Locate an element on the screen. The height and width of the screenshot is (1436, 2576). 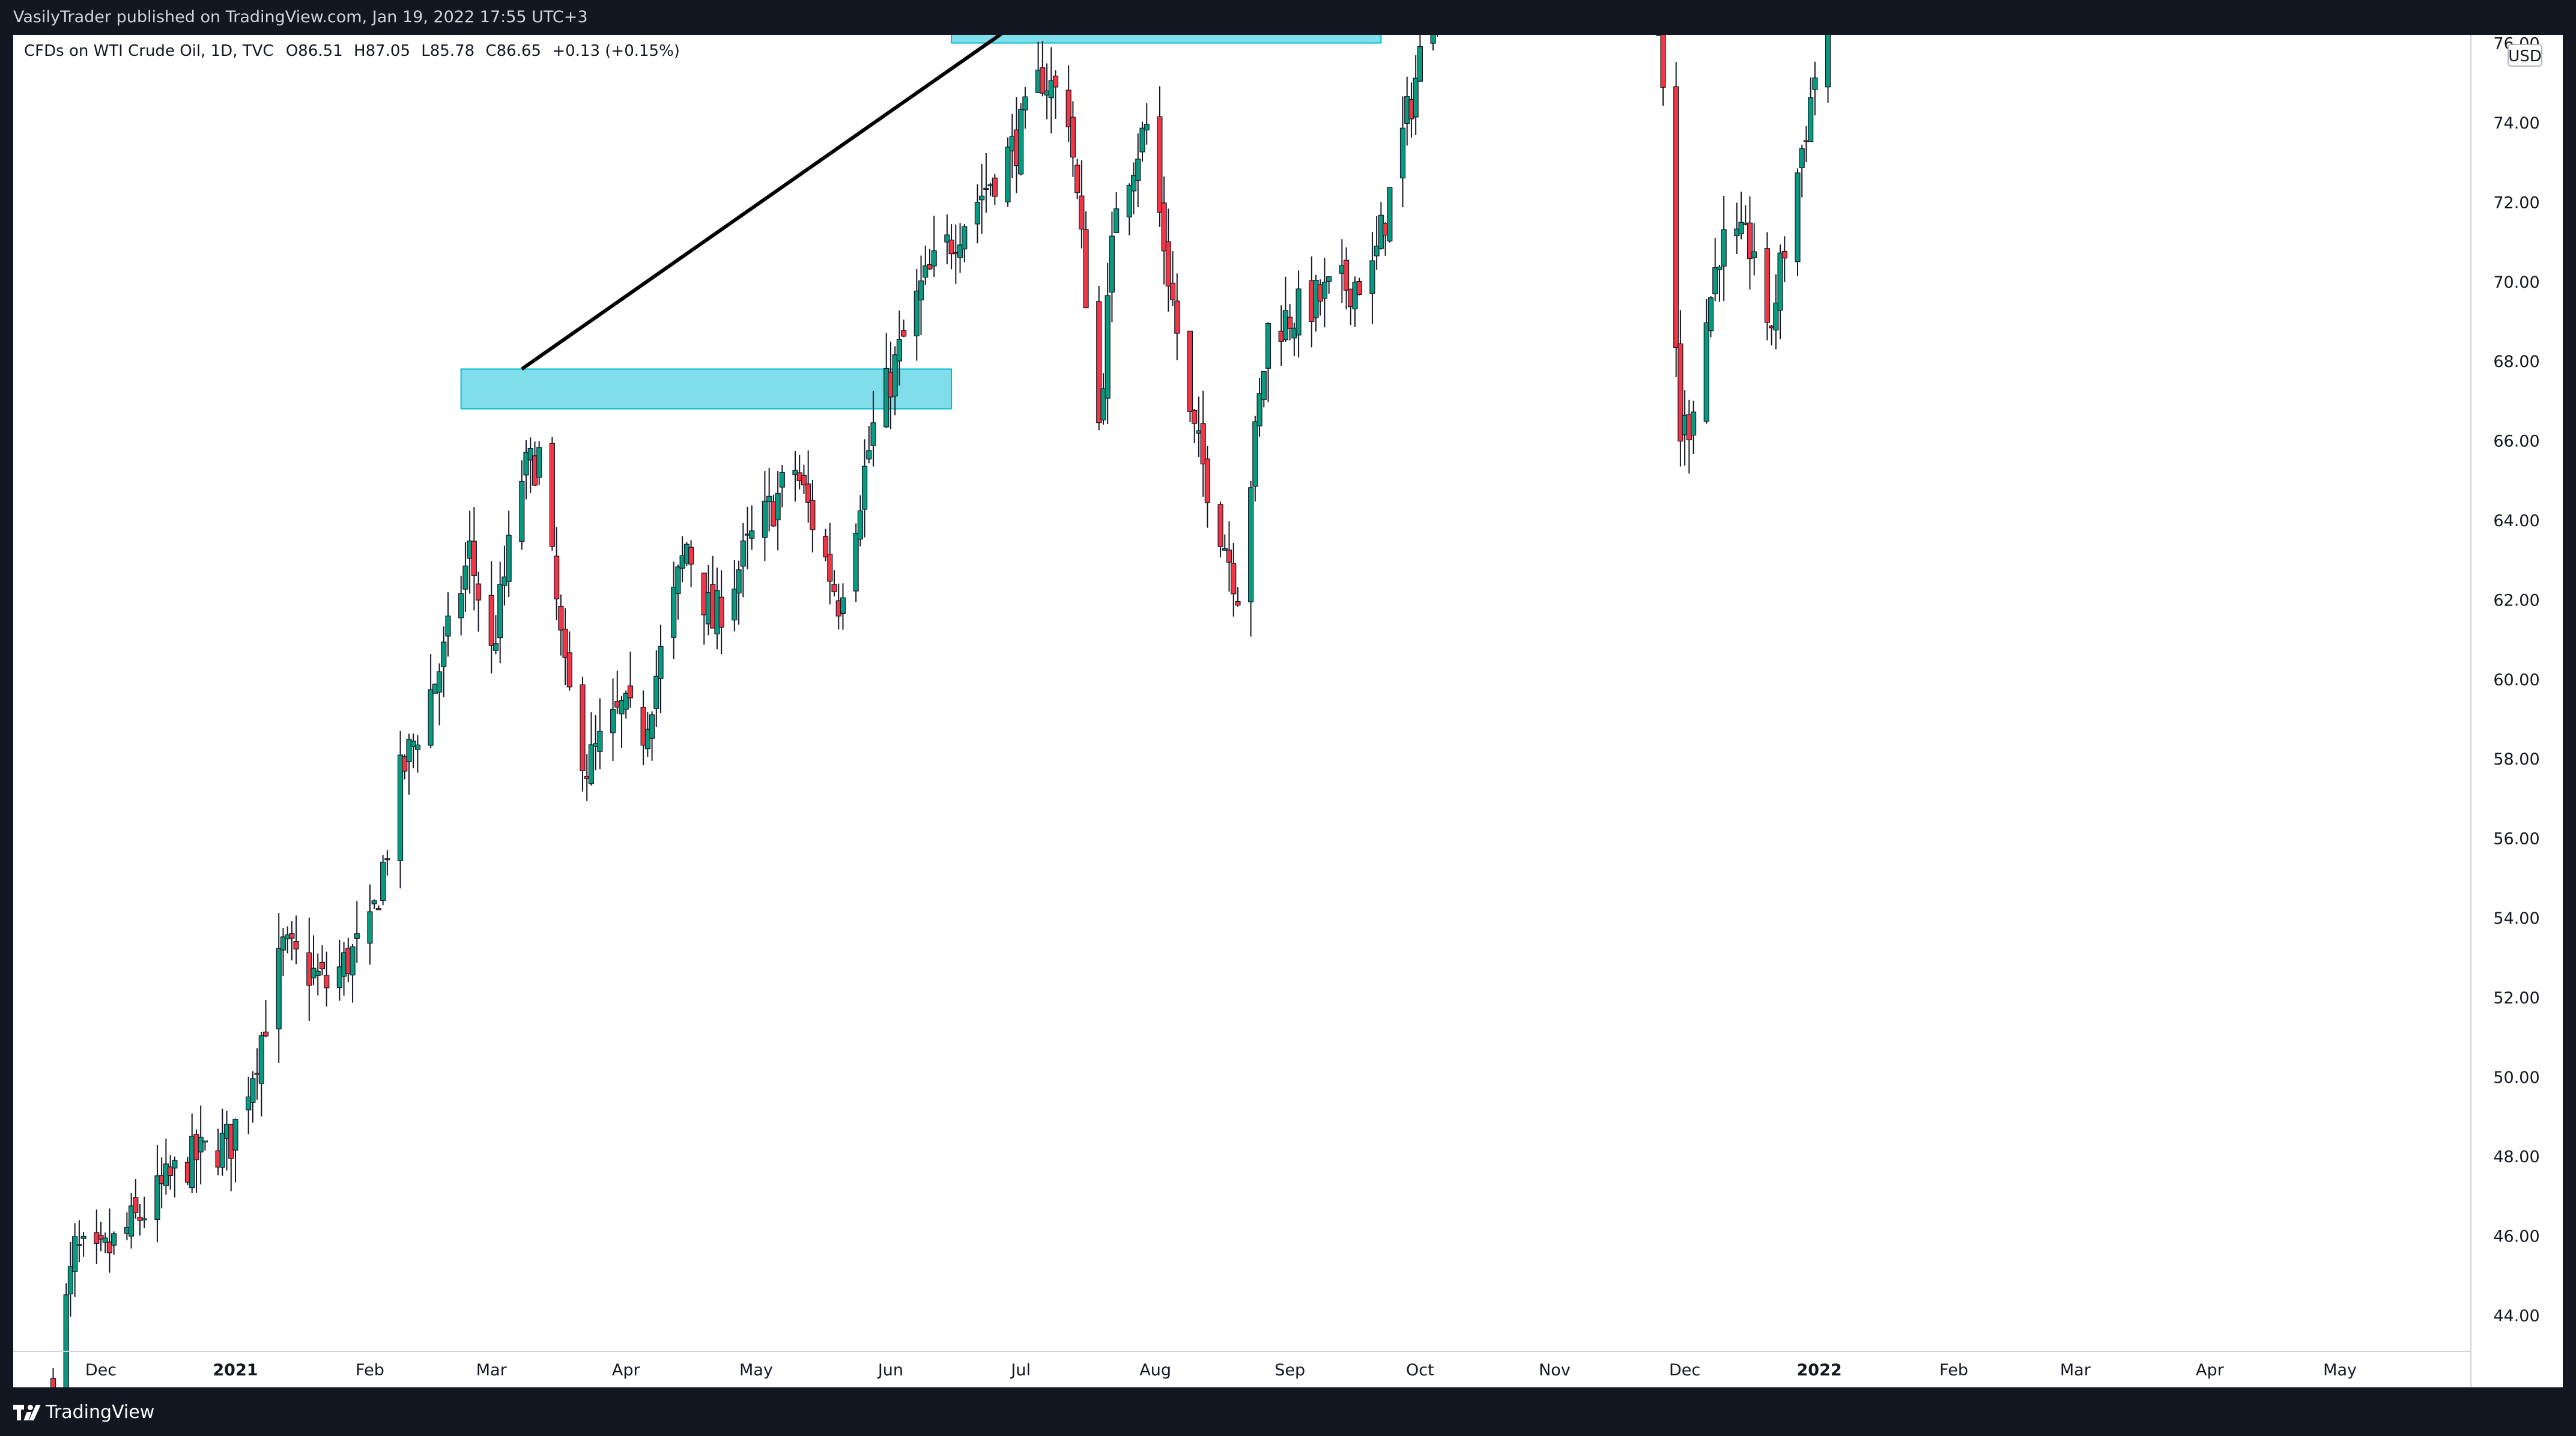
change-value: +0.13 (+0.15%) is located at coordinates (616, 51).